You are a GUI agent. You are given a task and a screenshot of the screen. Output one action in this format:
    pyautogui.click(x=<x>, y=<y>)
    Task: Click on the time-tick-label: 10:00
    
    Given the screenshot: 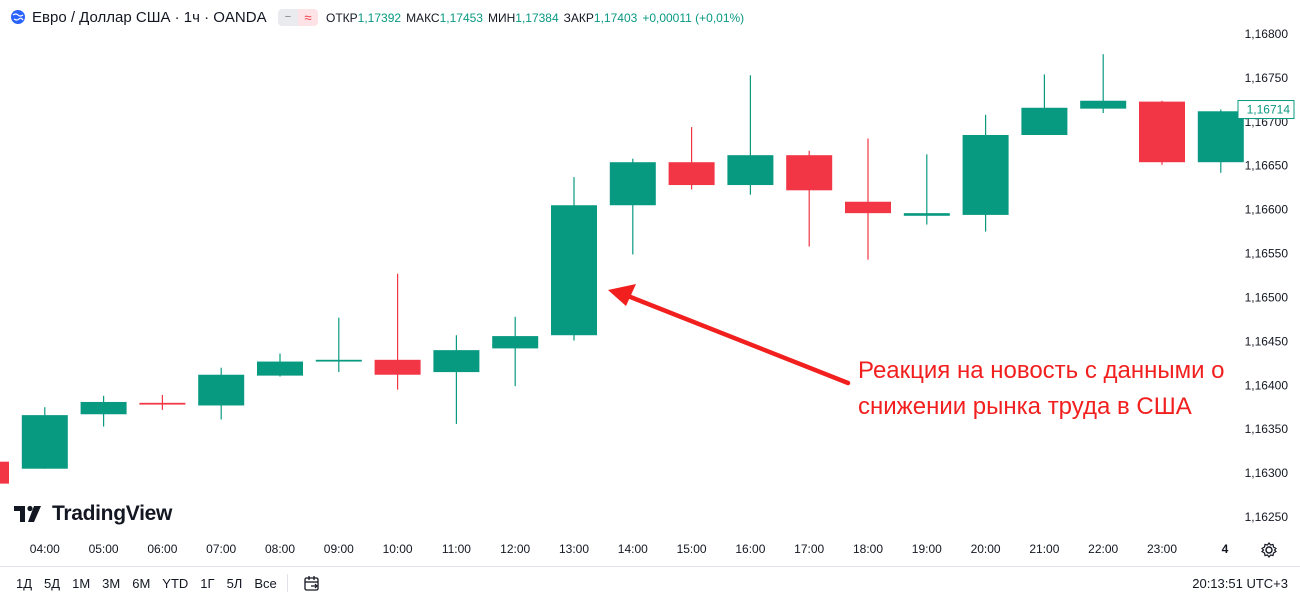 What is the action you would take?
    pyautogui.click(x=398, y=549)
    